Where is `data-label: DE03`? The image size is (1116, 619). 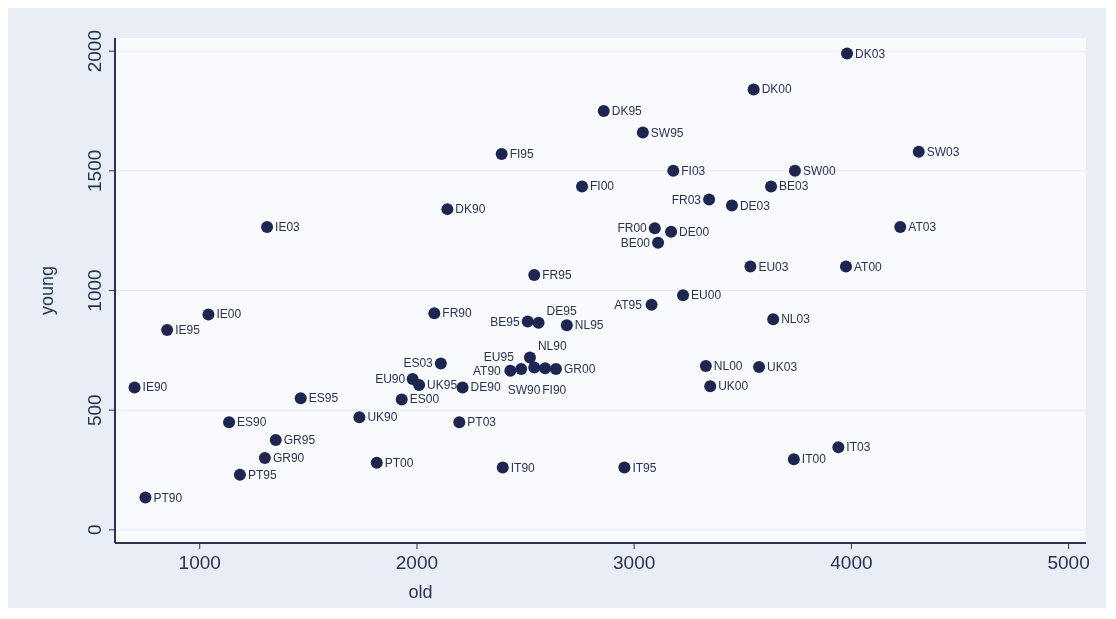
data-label: DE03 is located at coordinates (755, 205).